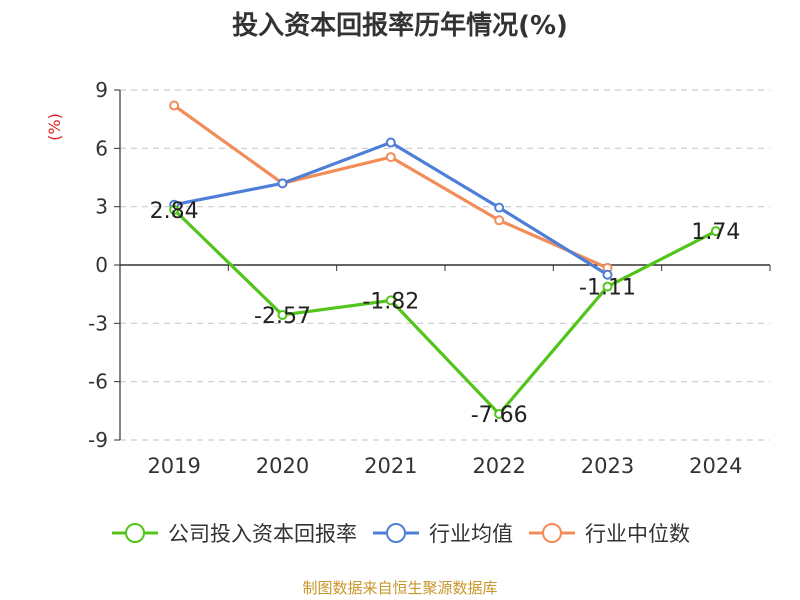 The width and height of the screenshot is (800, 600). I want to click on point-industry-mean-2023, so click(607, 274).